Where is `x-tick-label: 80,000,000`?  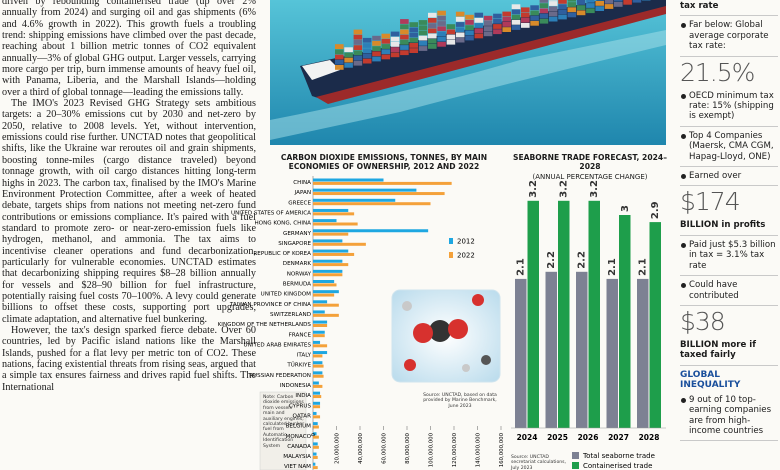 x-tick-label: 80,000,000 is located at coordinates (408, 447).